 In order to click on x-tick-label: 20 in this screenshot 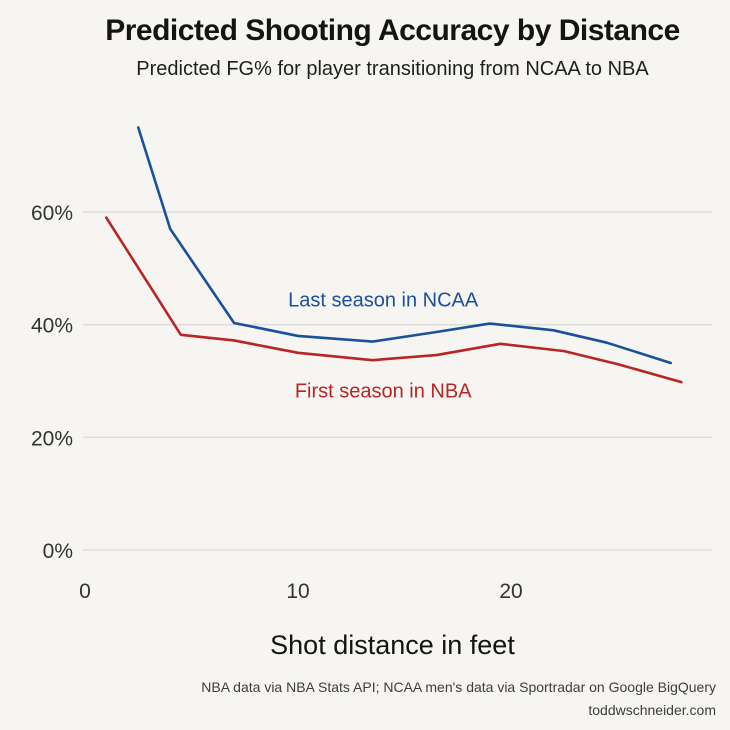, I will do `click(510, 591)`.